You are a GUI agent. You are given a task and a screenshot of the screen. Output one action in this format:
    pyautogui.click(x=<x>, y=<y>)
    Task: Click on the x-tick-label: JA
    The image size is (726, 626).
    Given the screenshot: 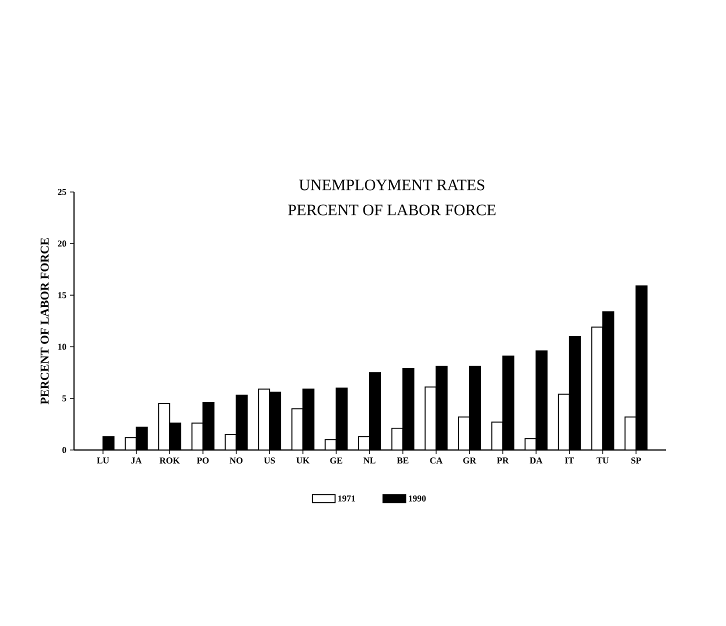 What is the action you would take?
    pyautogui.click(x=136, y=461)
    